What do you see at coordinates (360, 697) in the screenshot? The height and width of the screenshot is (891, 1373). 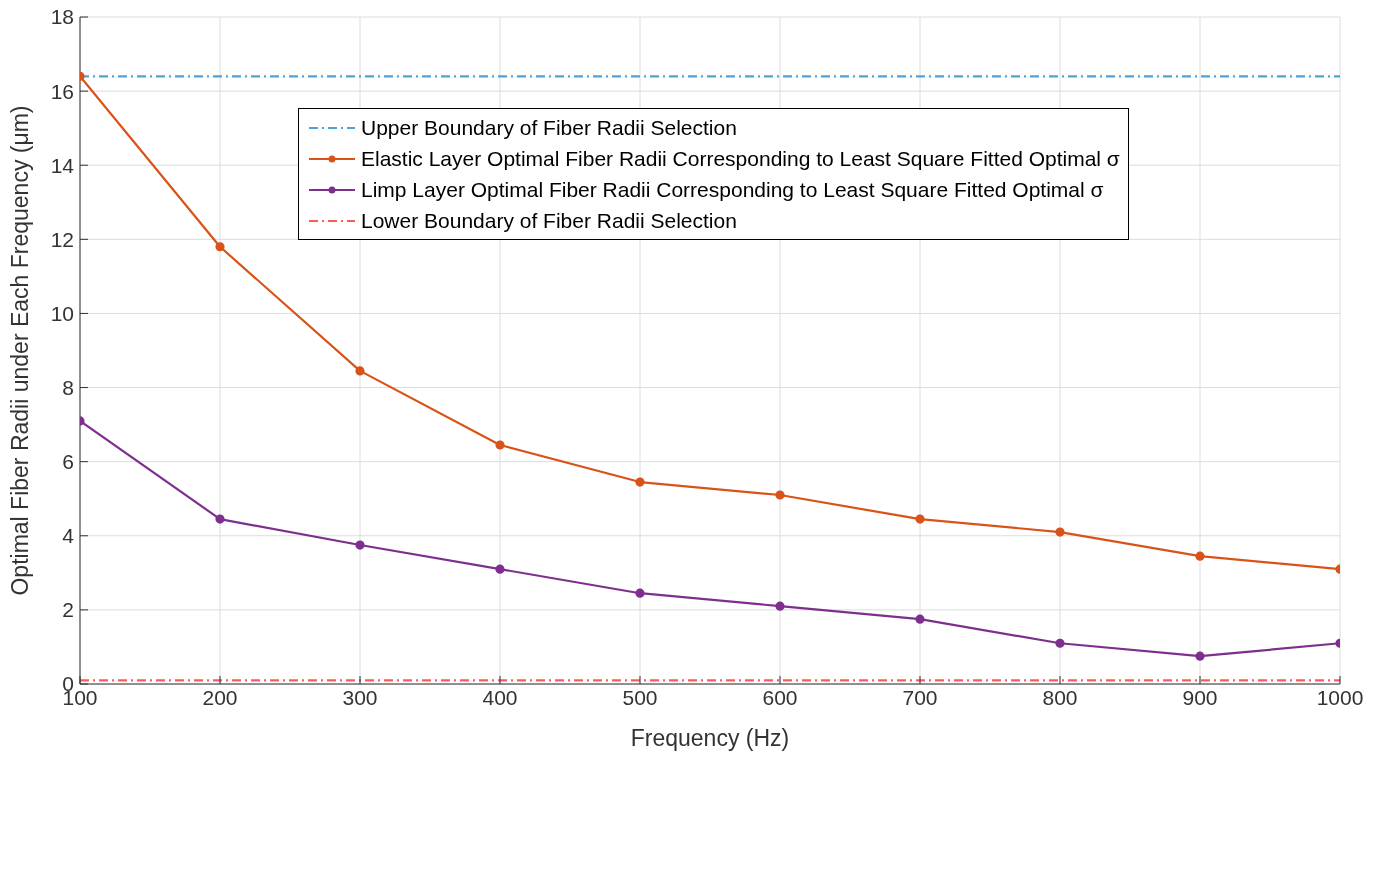 I see `x-tick-label: 300` at bounding box center [360, 697].